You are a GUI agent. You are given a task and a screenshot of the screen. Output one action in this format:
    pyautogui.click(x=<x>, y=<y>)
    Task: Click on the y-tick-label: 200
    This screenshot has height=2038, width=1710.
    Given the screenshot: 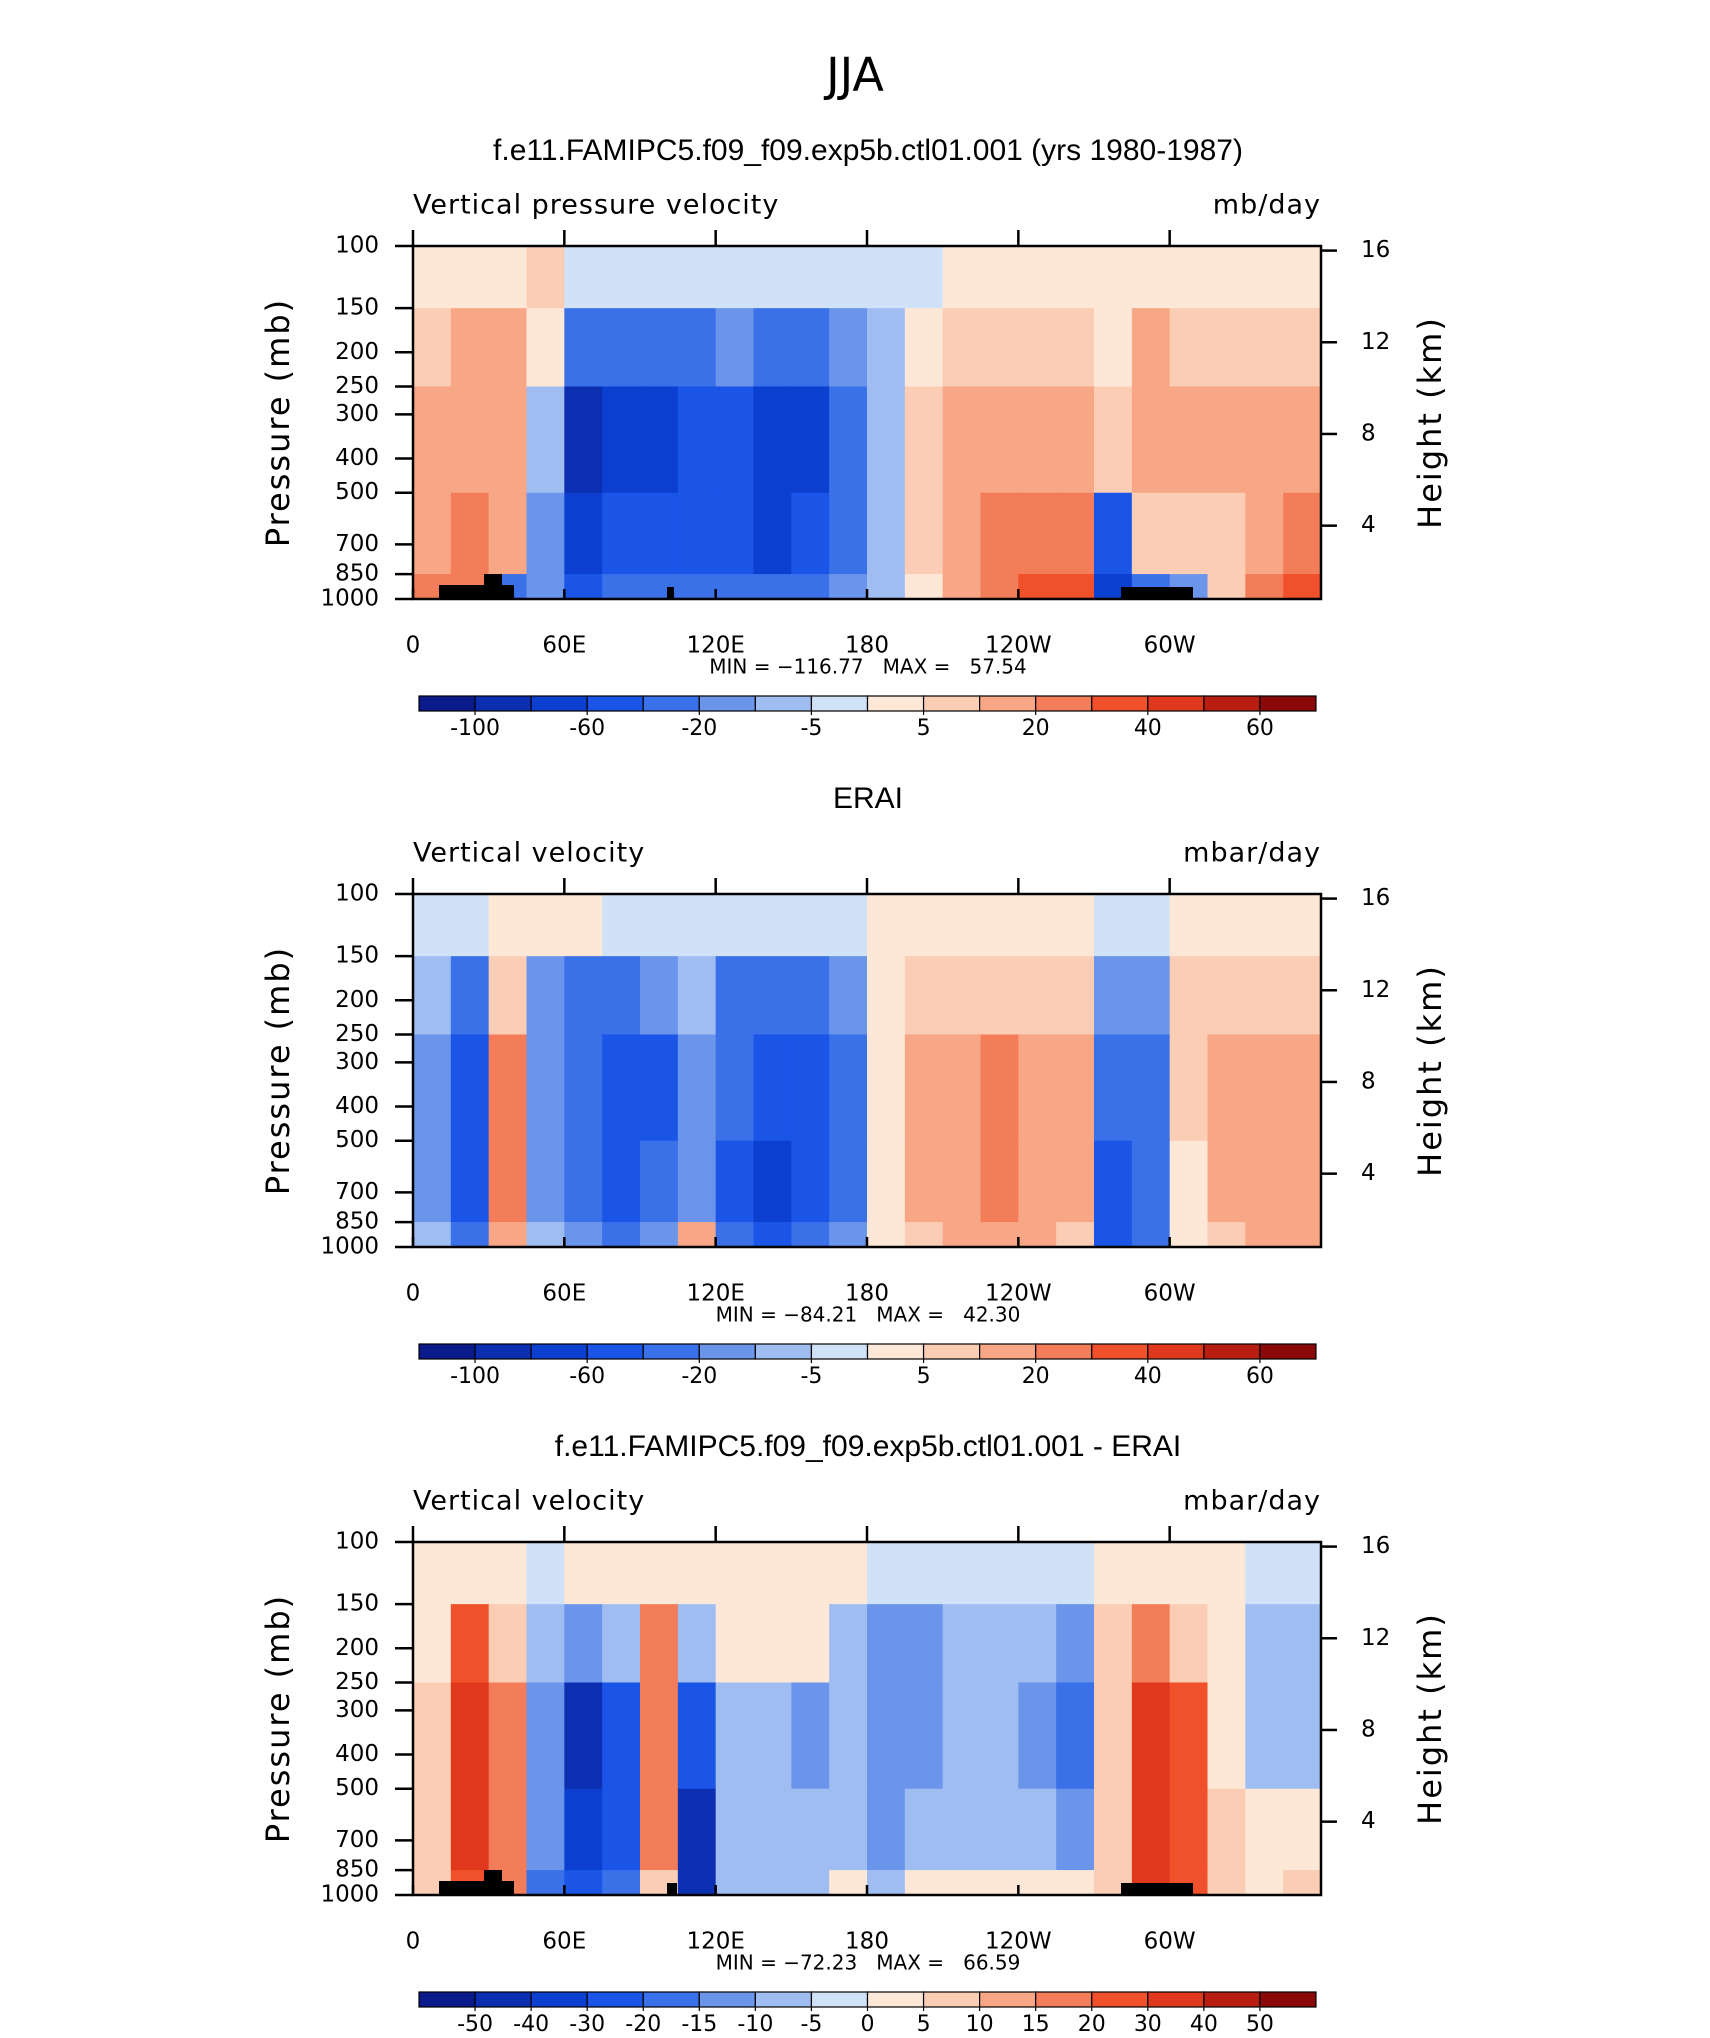 What is the action you would take?
    pyautogui.click(x=357, y=1000)
    